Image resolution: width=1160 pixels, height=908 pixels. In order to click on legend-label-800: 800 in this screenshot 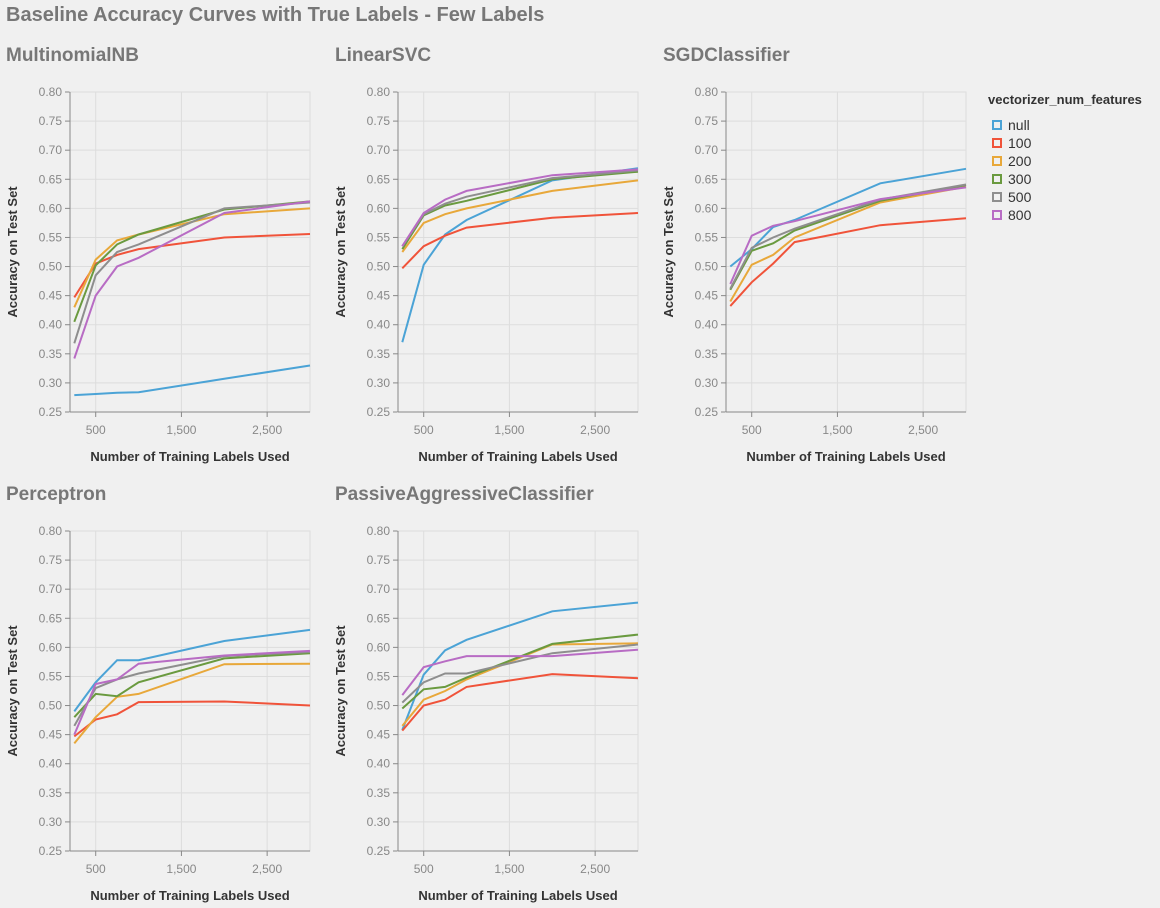, I will do `click(1020, 215)`.